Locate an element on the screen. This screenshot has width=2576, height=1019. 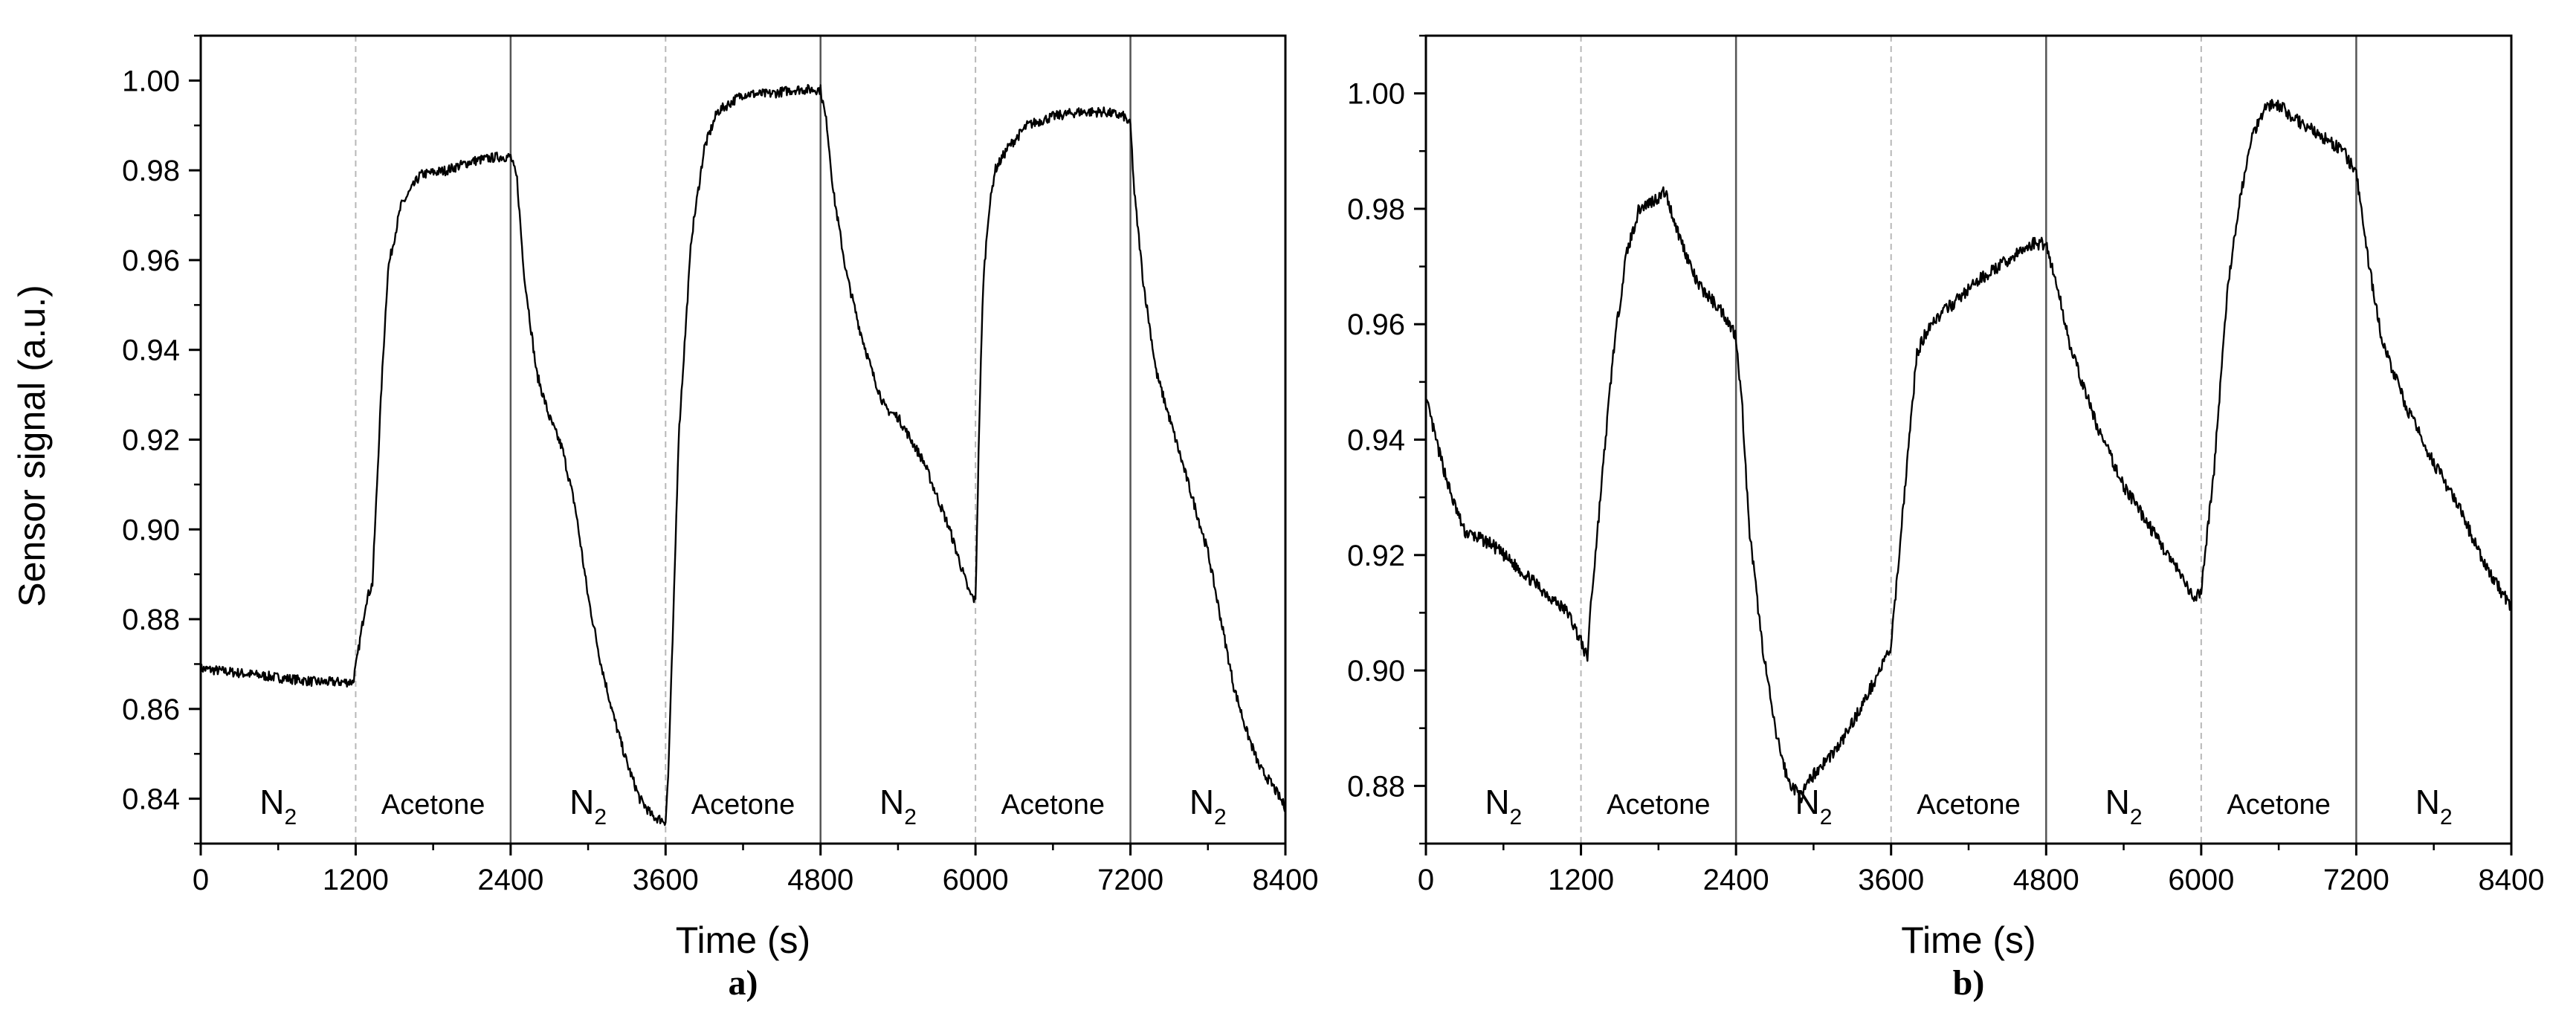
chart-a-x-tick-label: 4800 is located at coordinates (820, 880).